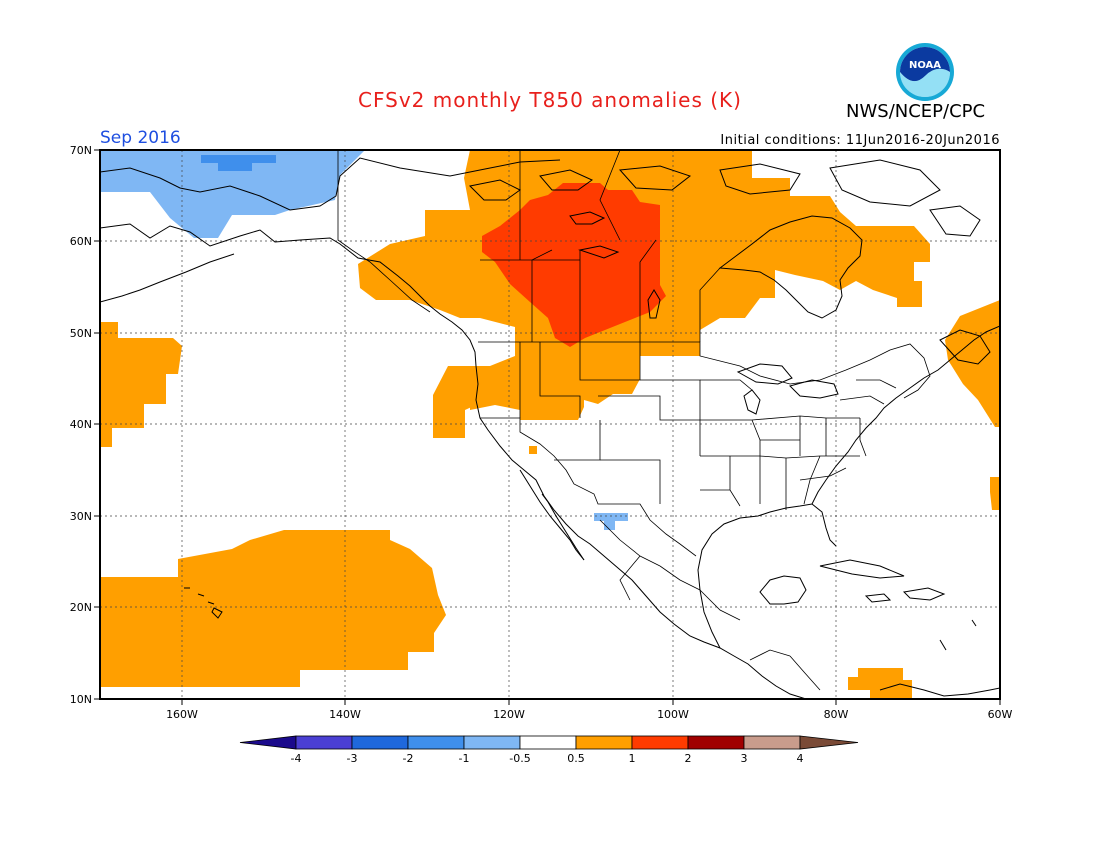 This screenshot has width=1100, height=850. Describe the element at coordinates (464, 758) in the screenshot. I see `colorbar-label: -1` at that location.